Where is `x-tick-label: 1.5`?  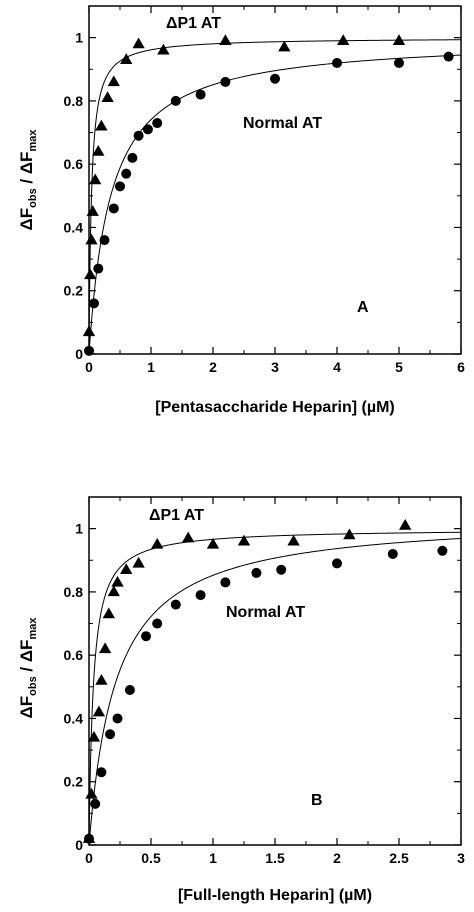 x-tick-label: 1.5 is located at coordinates (275, 858).